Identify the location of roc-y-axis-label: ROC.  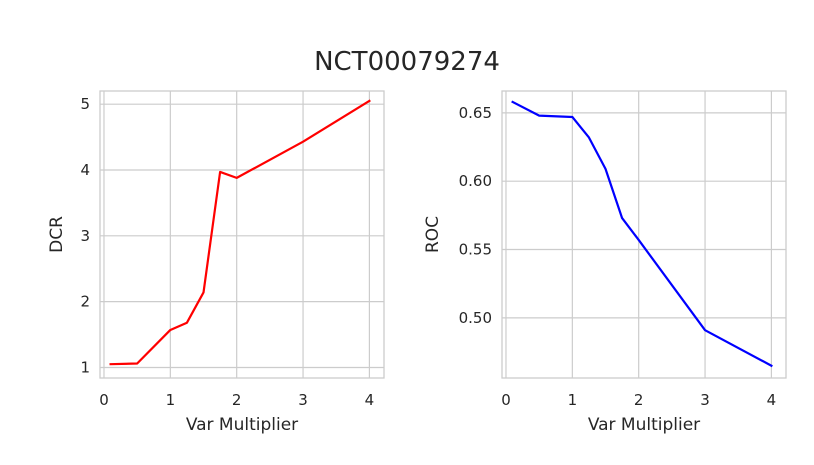
(433, 234).